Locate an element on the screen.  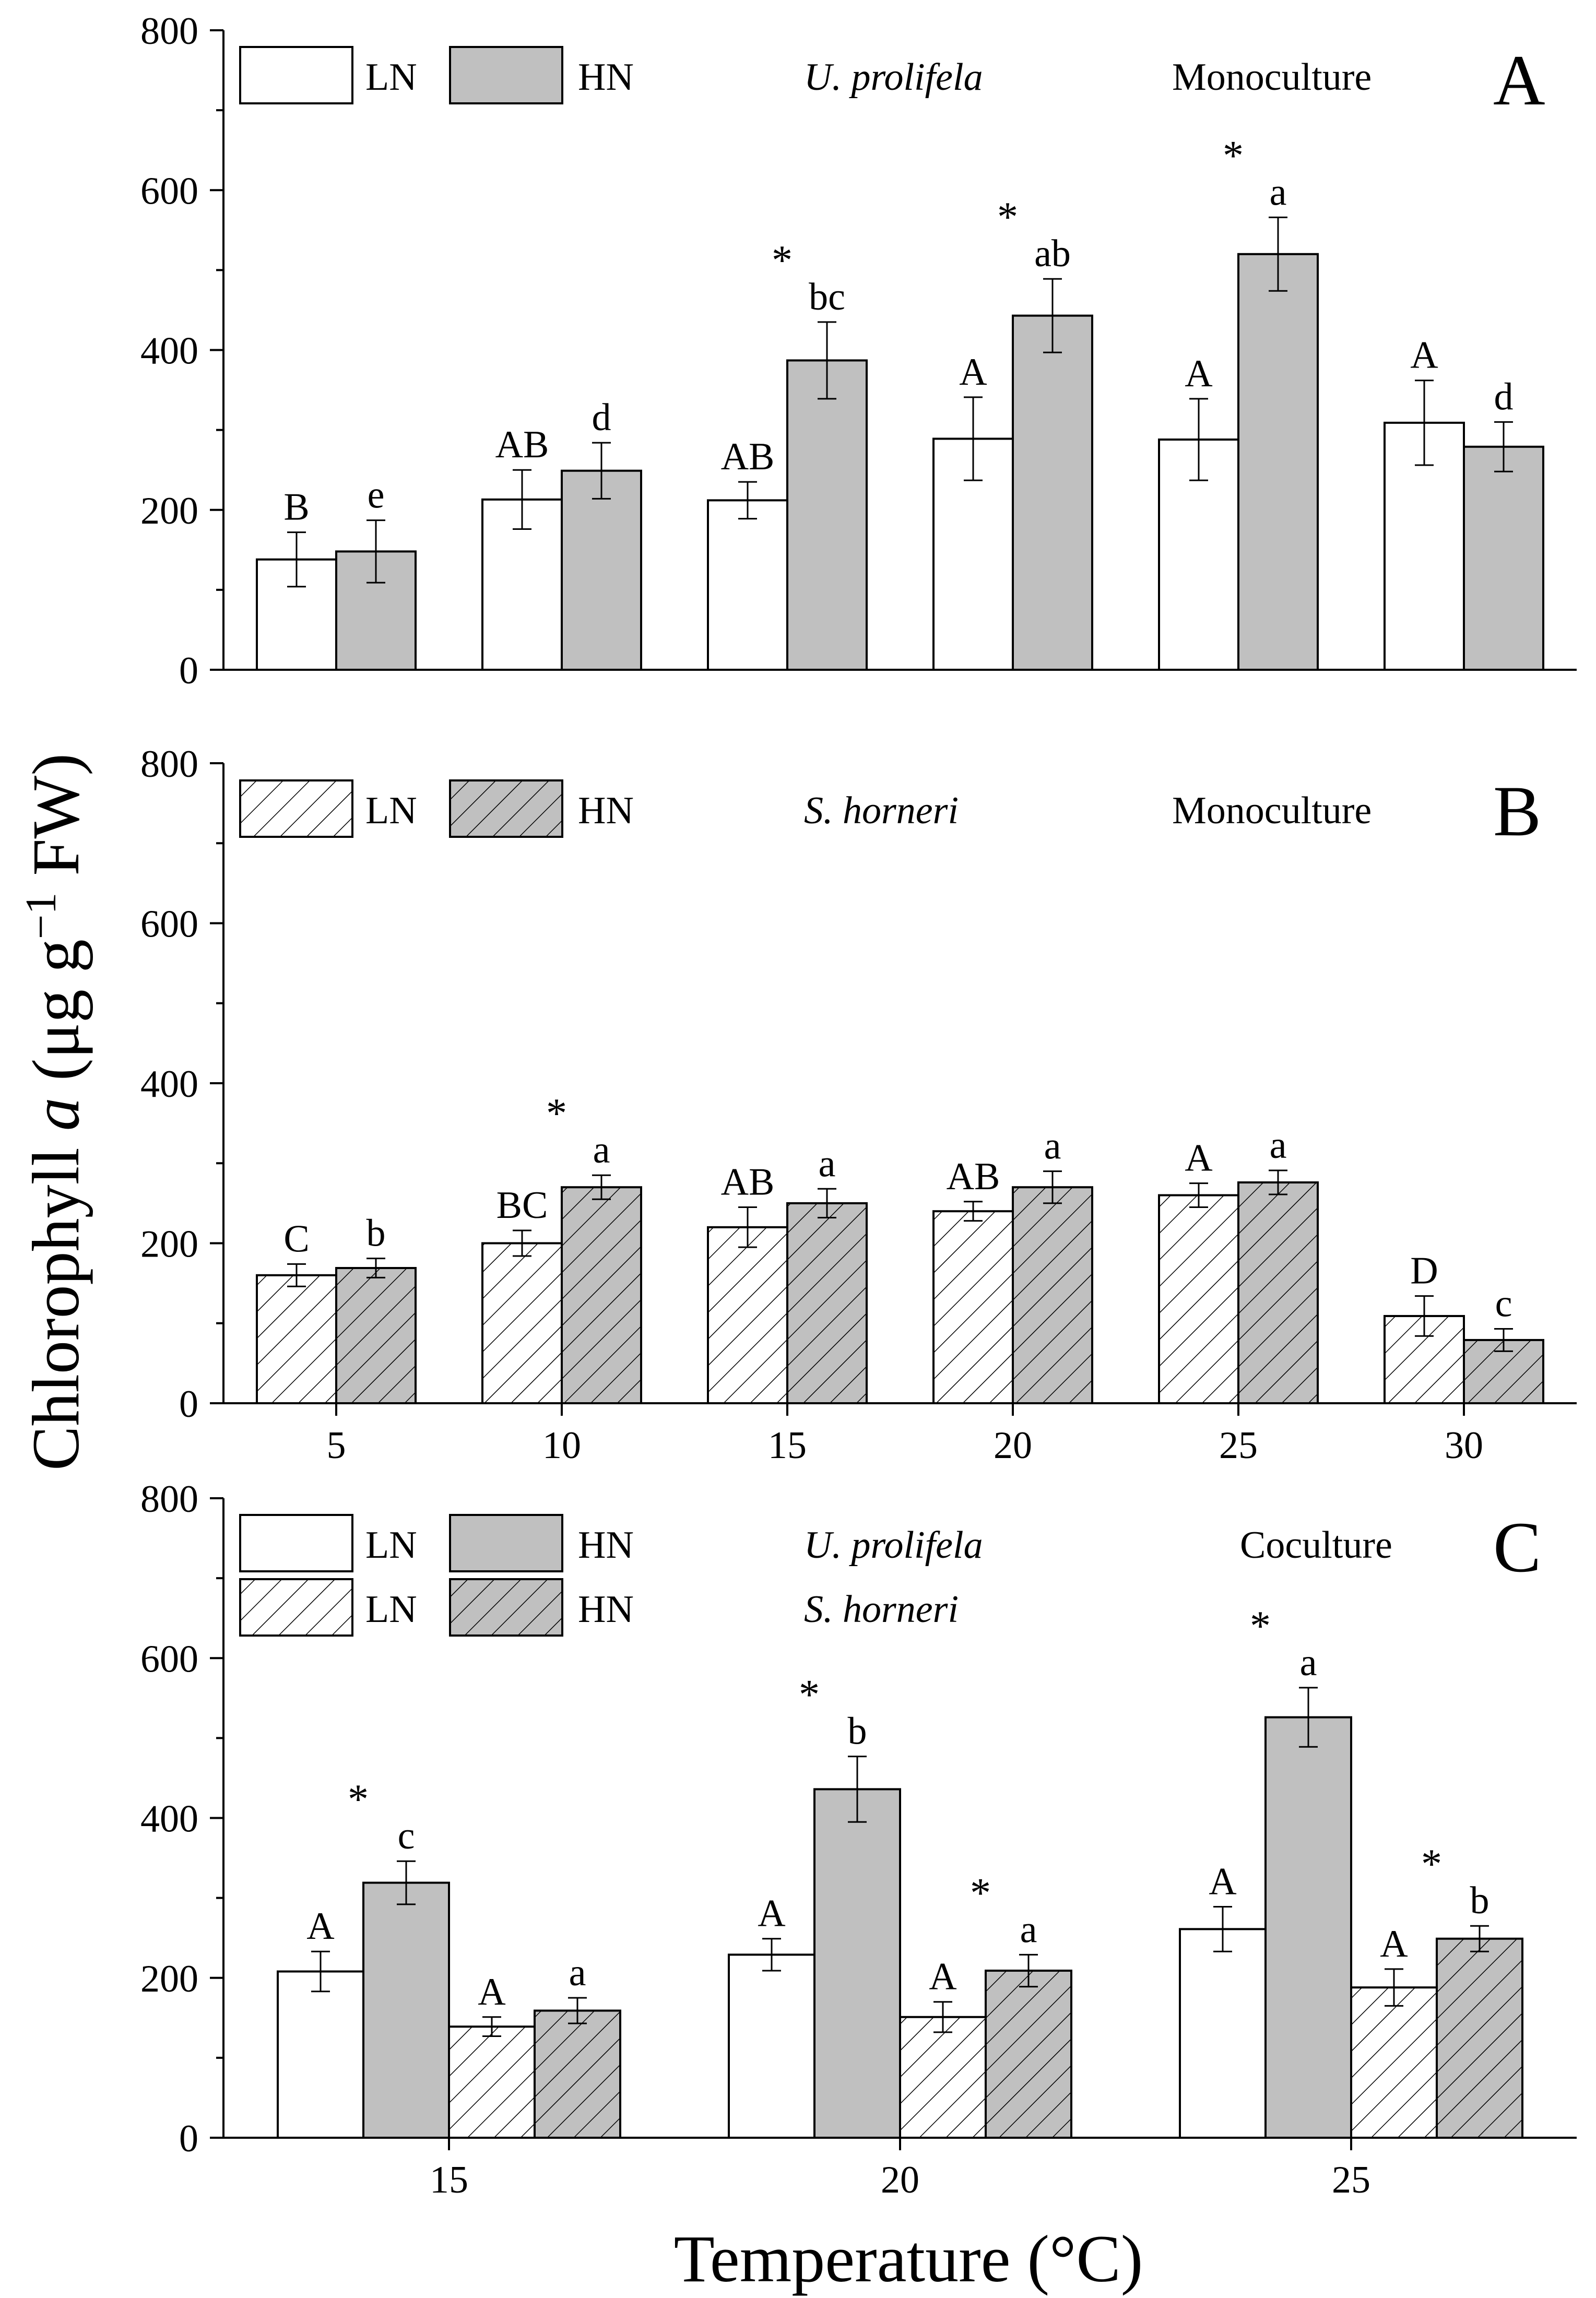
panel-b-legend: LN HN S. horneri Monoculture B is located at coordinates (890, 811).